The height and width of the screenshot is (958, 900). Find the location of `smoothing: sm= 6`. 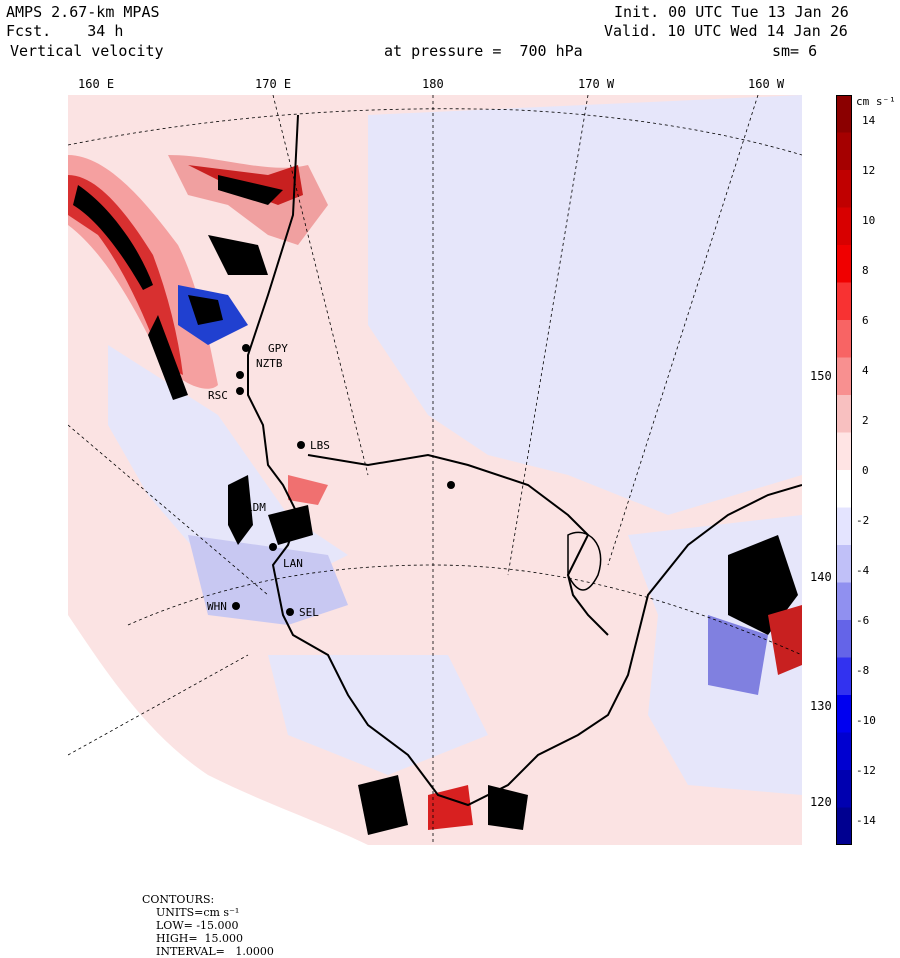

smoothing: sm= 6 is located at coordinates (795, 51).